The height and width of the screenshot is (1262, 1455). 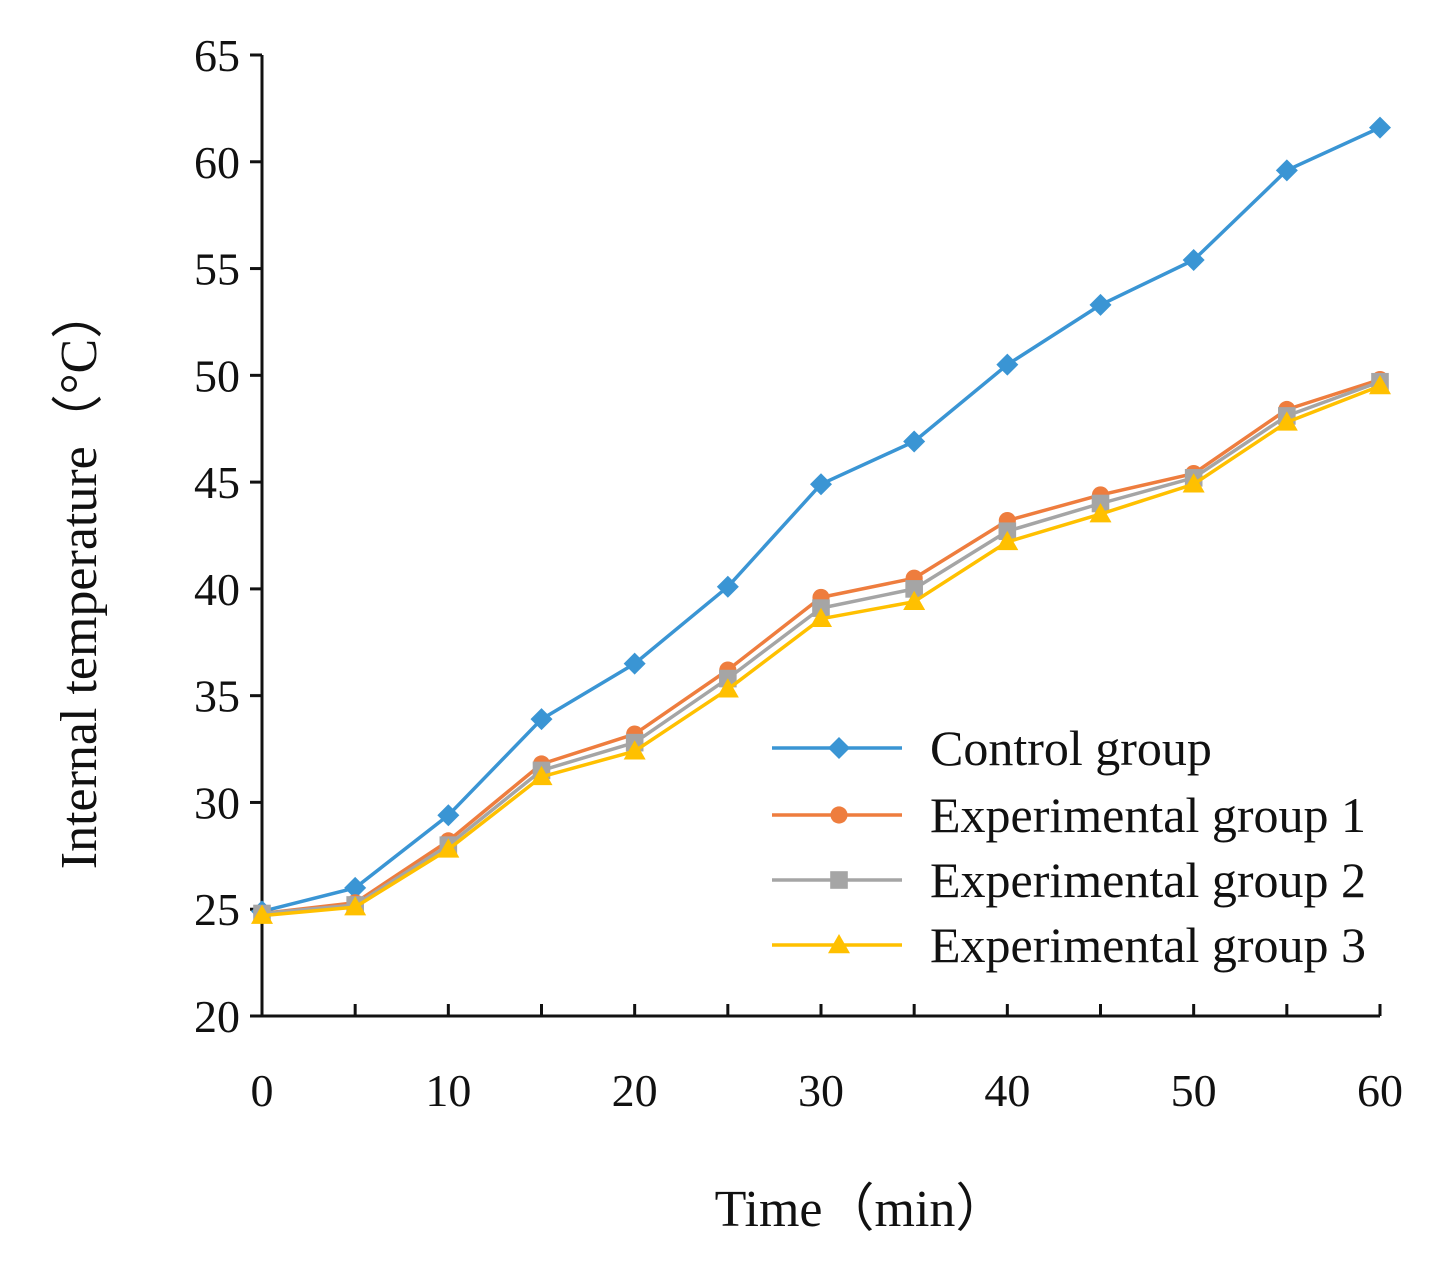 I want to click on x-tick-label: 30, so click(x=821, y=1090).